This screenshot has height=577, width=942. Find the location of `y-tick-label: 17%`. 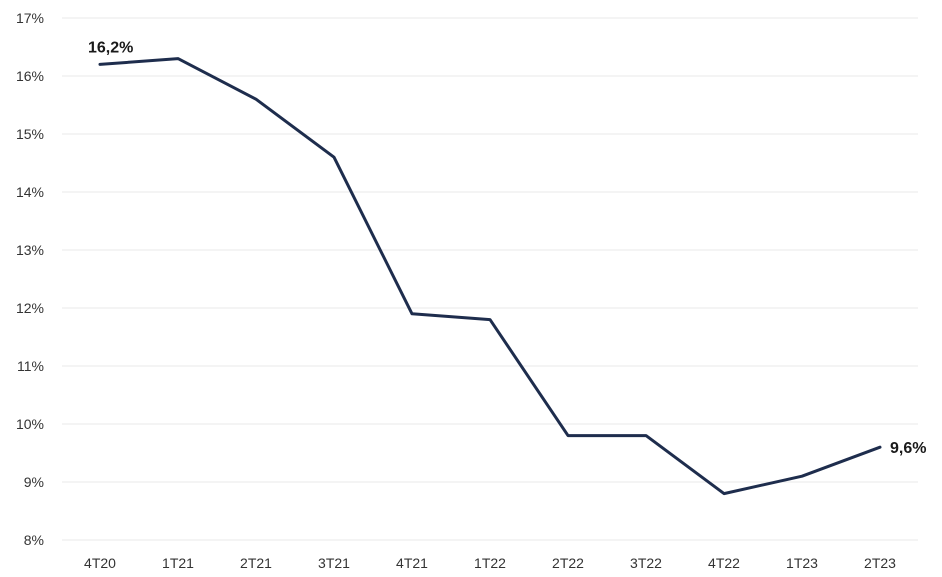

y-tick-label: 17% is located at coordinates (30, 18).